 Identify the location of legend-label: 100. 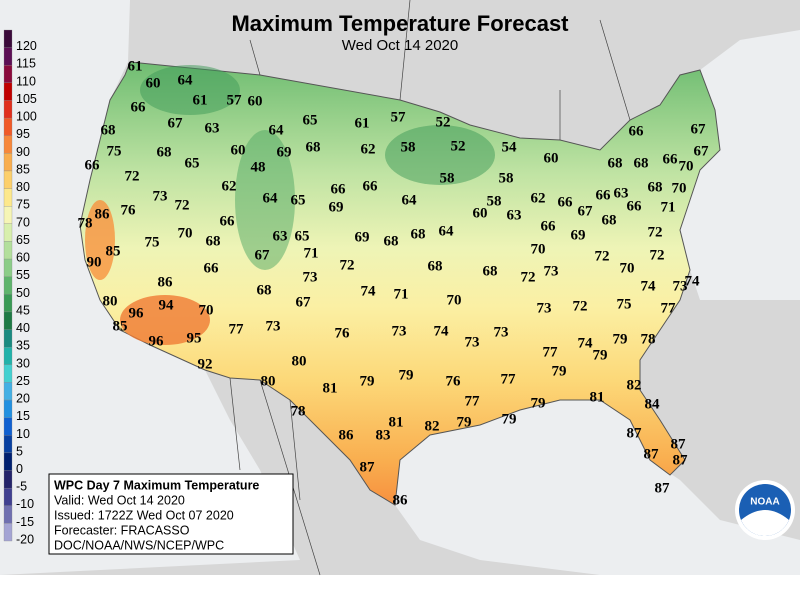
(26, 117).